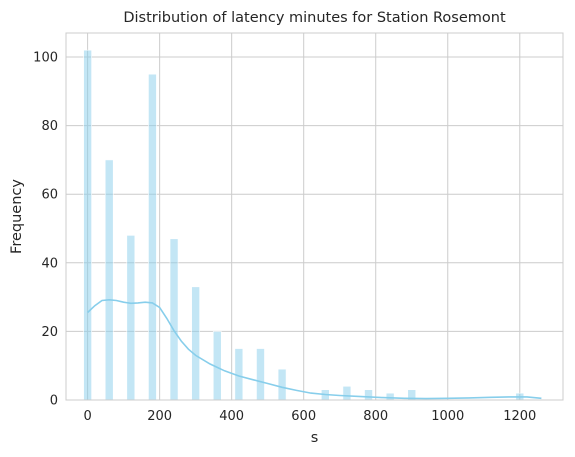 The width and height of the screenshot is (575, 457). I want to click on y-tick-label: 100, so click(45, 58).